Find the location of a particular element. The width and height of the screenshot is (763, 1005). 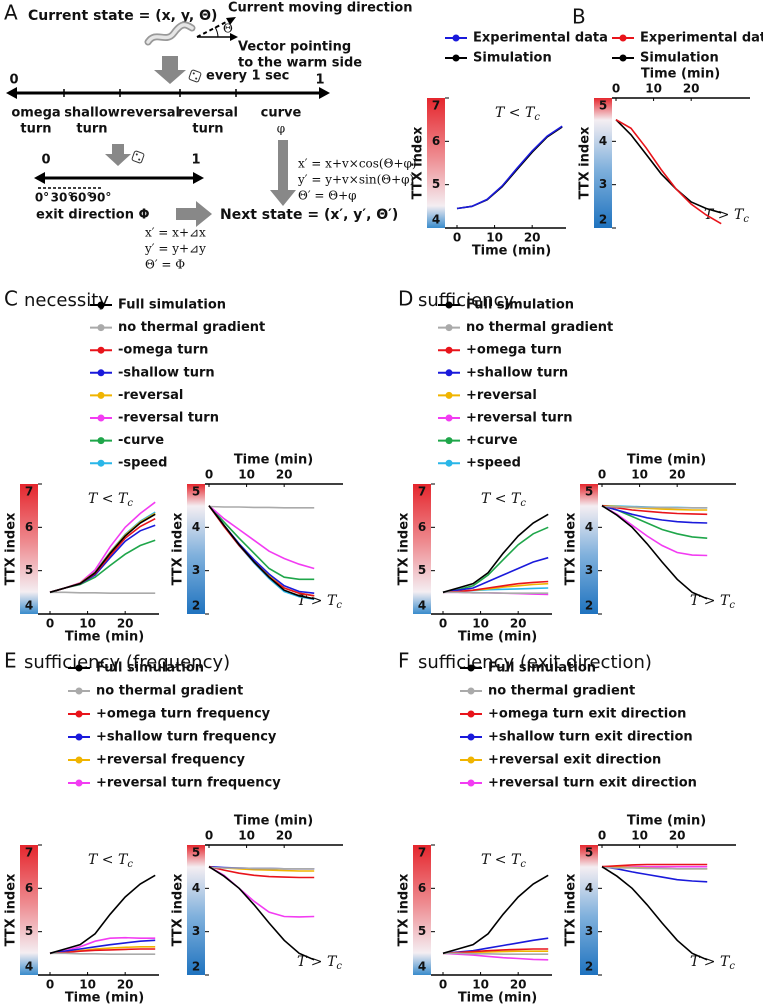

legend-label: -omega turn is located at coordinates (163, 350).